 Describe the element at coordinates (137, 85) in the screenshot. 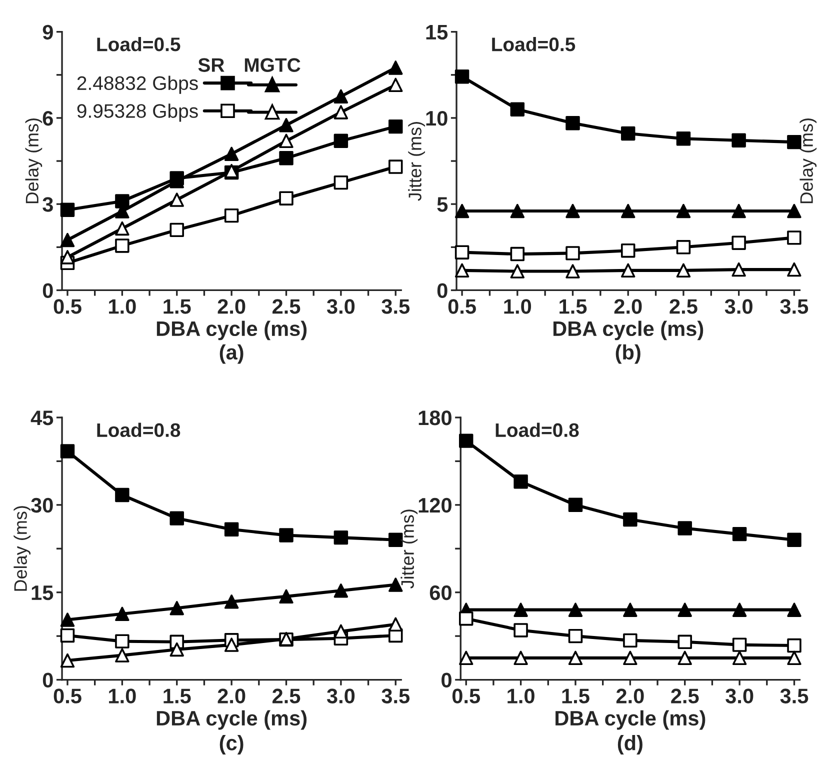

I see `legend-label: 2.48832 Gbps` at that location.